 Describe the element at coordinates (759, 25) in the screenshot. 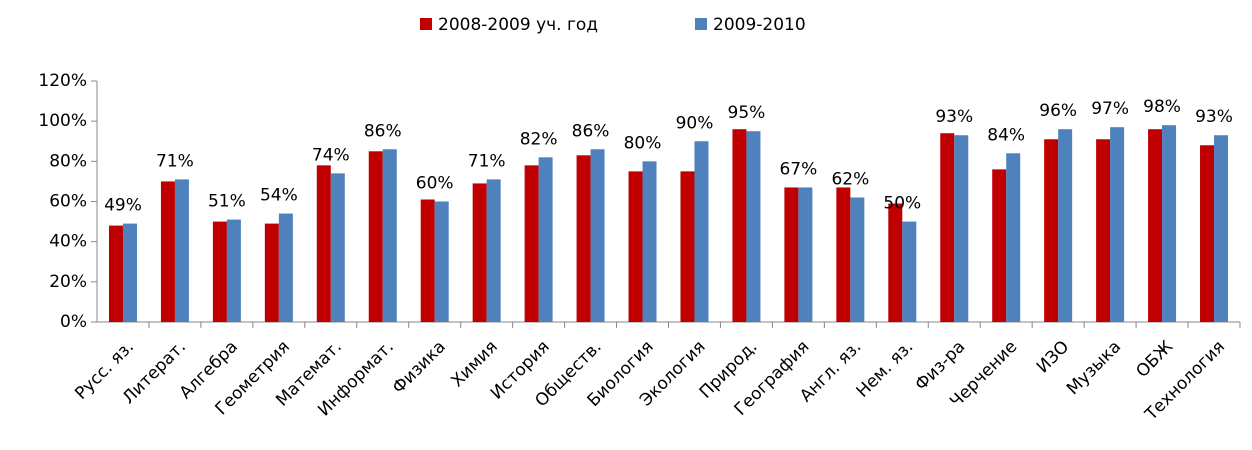

I see `legend-label: 2009-2010` at that location.